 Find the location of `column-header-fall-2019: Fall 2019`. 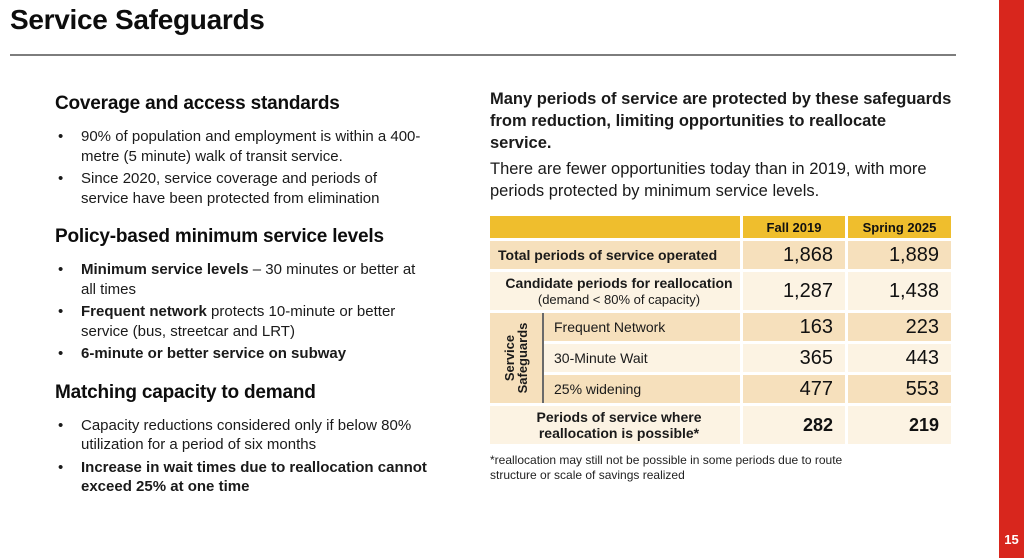

column-header-fall-2019: Fall 2019 is located at coordinates (794, 227).